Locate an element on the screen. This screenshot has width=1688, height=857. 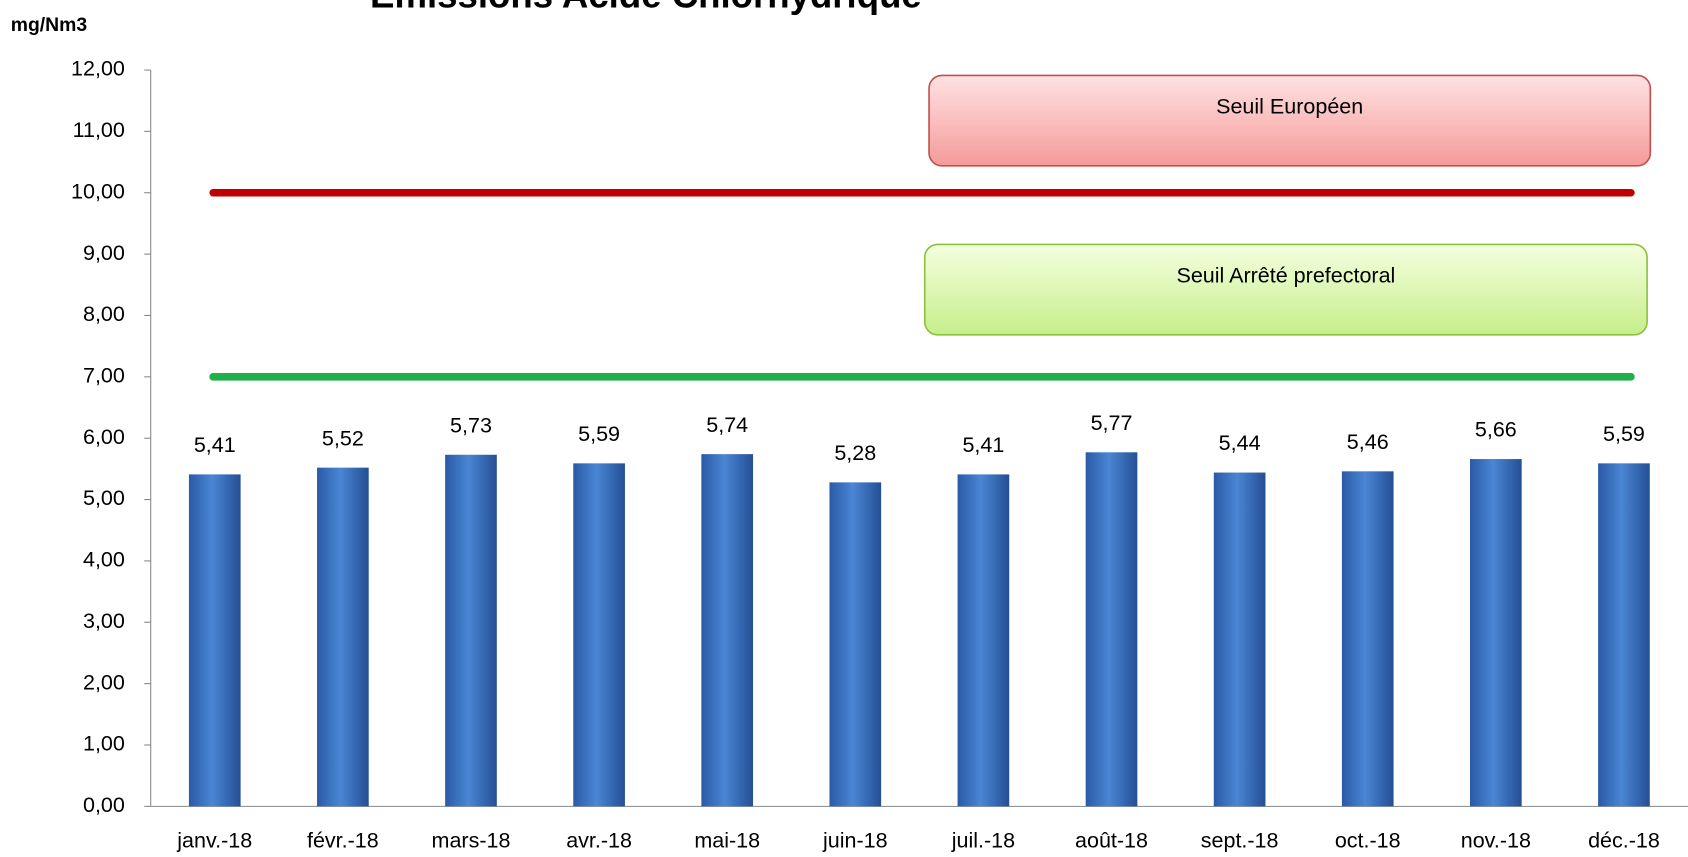
y-axis-label: mg/Nm3 is located at coordinates (49, 25).